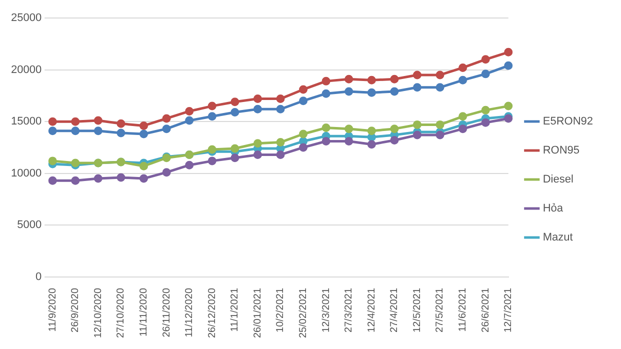 The height and width of the screenshot is (349, 621). What do you see at coordinates (463, 310) in the screenshot?
I see `x-tick-label: 11/6/2021` at bounding box center [463, 310].